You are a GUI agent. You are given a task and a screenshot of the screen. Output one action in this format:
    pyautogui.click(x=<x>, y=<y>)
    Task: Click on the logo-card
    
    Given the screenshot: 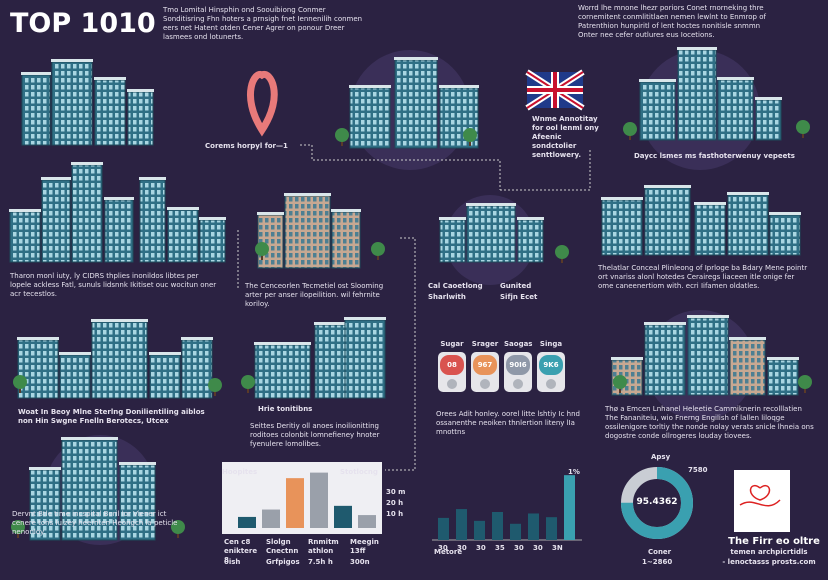 What is the action you would take?
    pyautogui.click(x=762, y=501)
    